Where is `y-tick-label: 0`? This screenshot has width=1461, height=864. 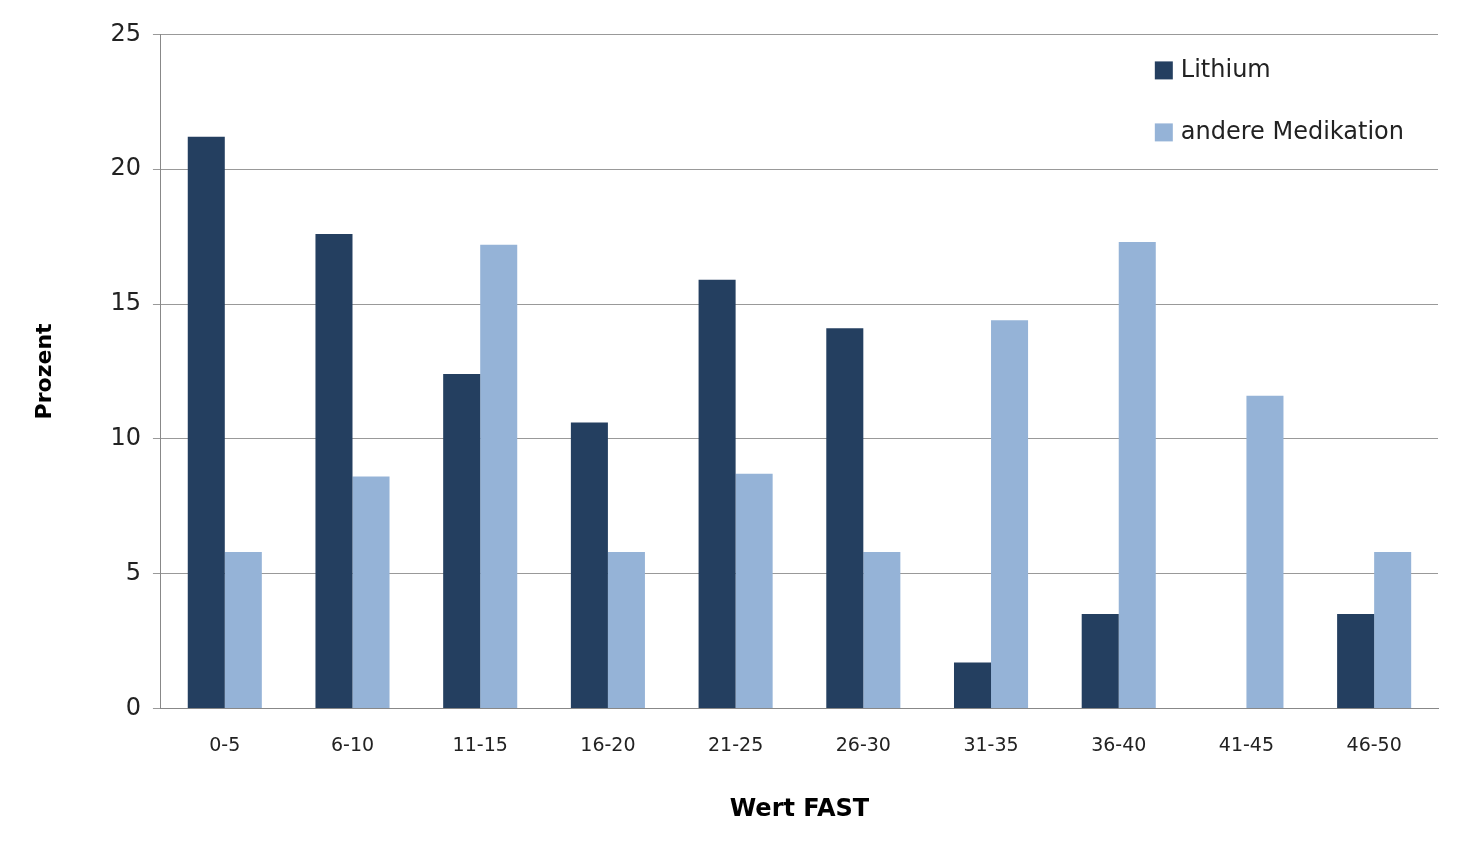 y-tick-label: 0 is located at coordinates (133, 706).